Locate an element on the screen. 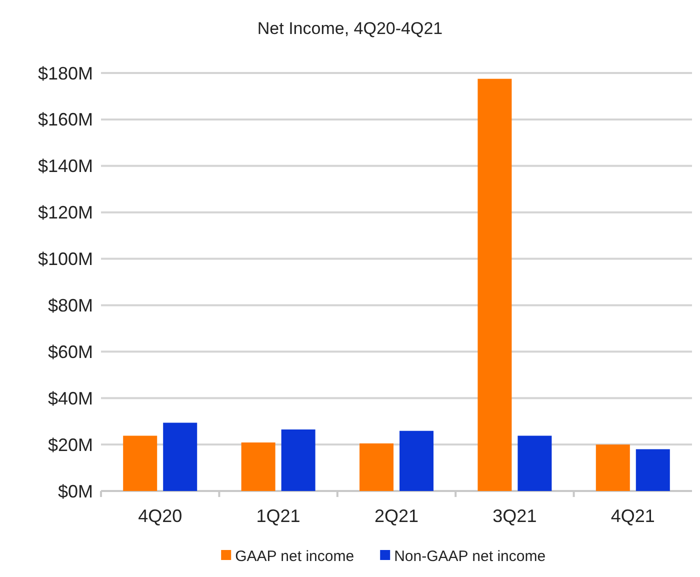 This screenshot has width=700, height=577. y-tick-label: $80M is located at coordinates (70, 306).